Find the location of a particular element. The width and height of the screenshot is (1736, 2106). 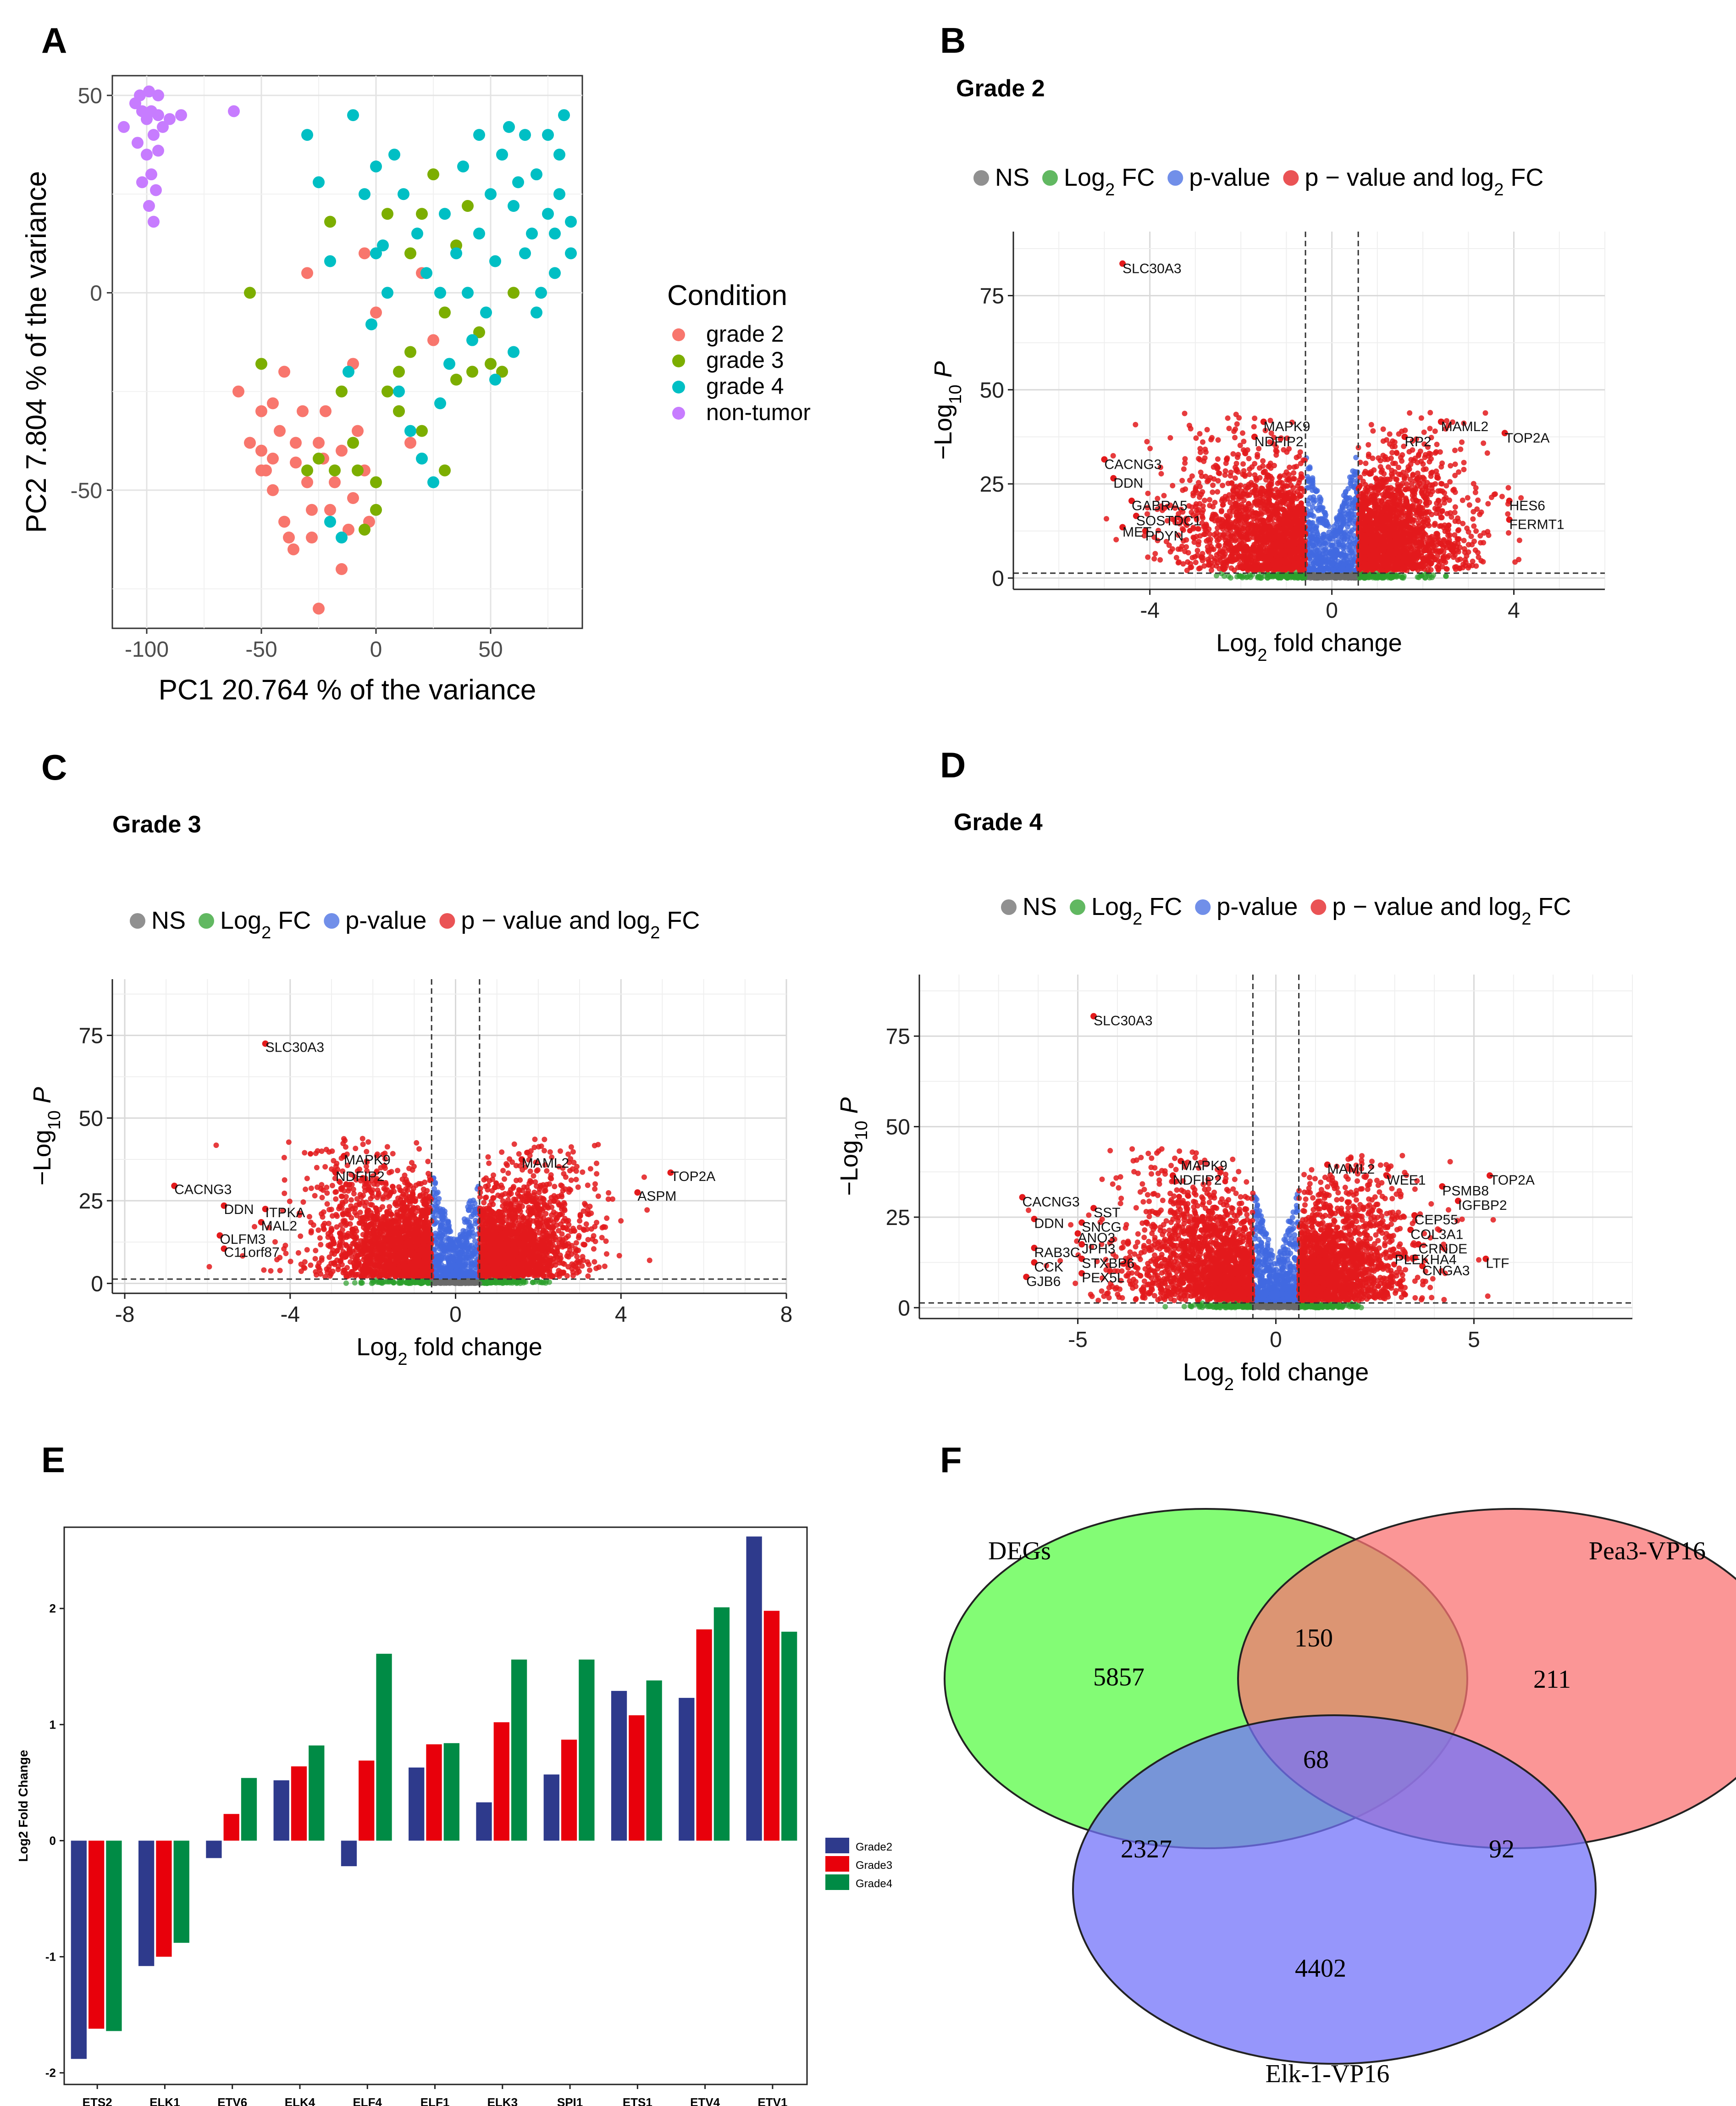

pca-x-tick-label: -100 is located at coordinates (147, 649).